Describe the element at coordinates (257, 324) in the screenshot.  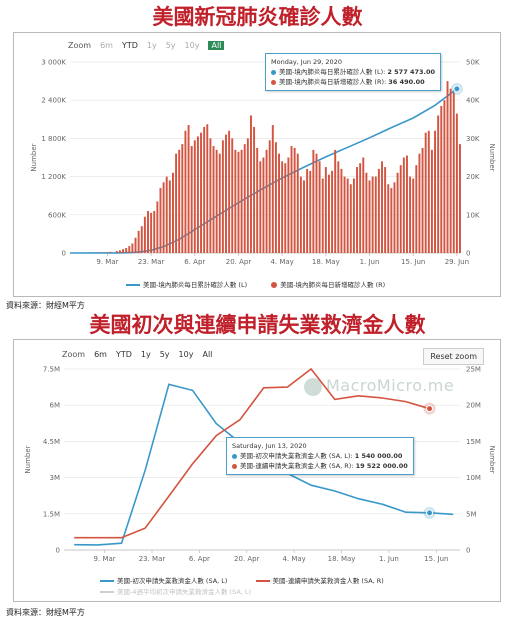
I see `chart2-title: 美國初次與連續申請失業救濟金人數` at that location.